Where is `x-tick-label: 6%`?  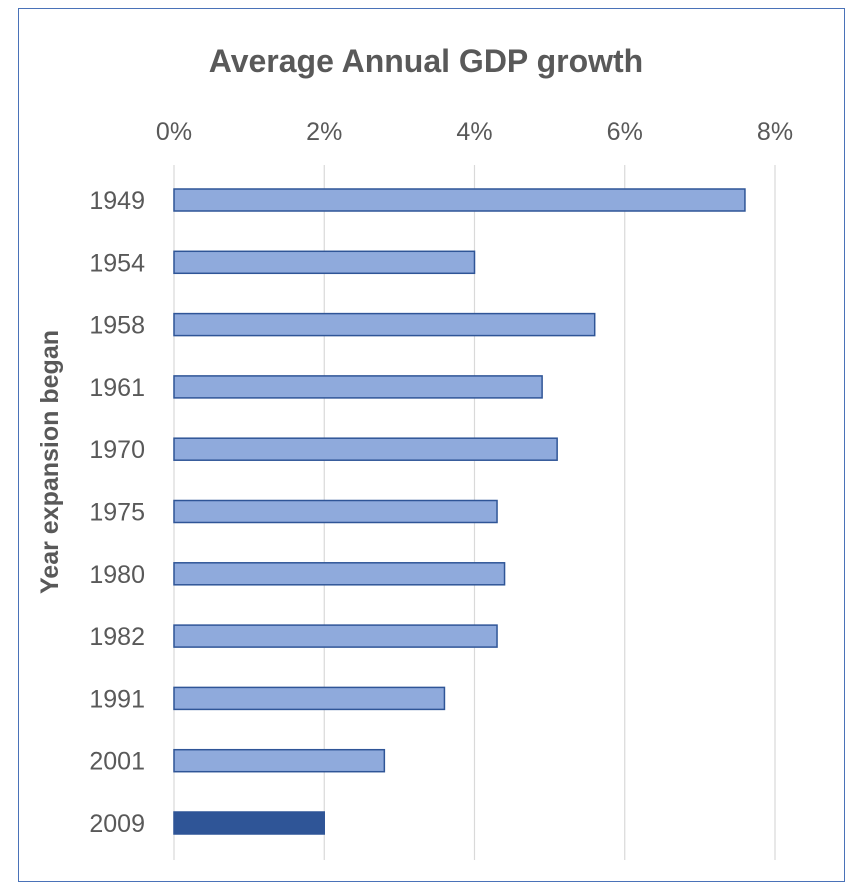 x-tick-label: 6% is located at coordinates (625, 132).